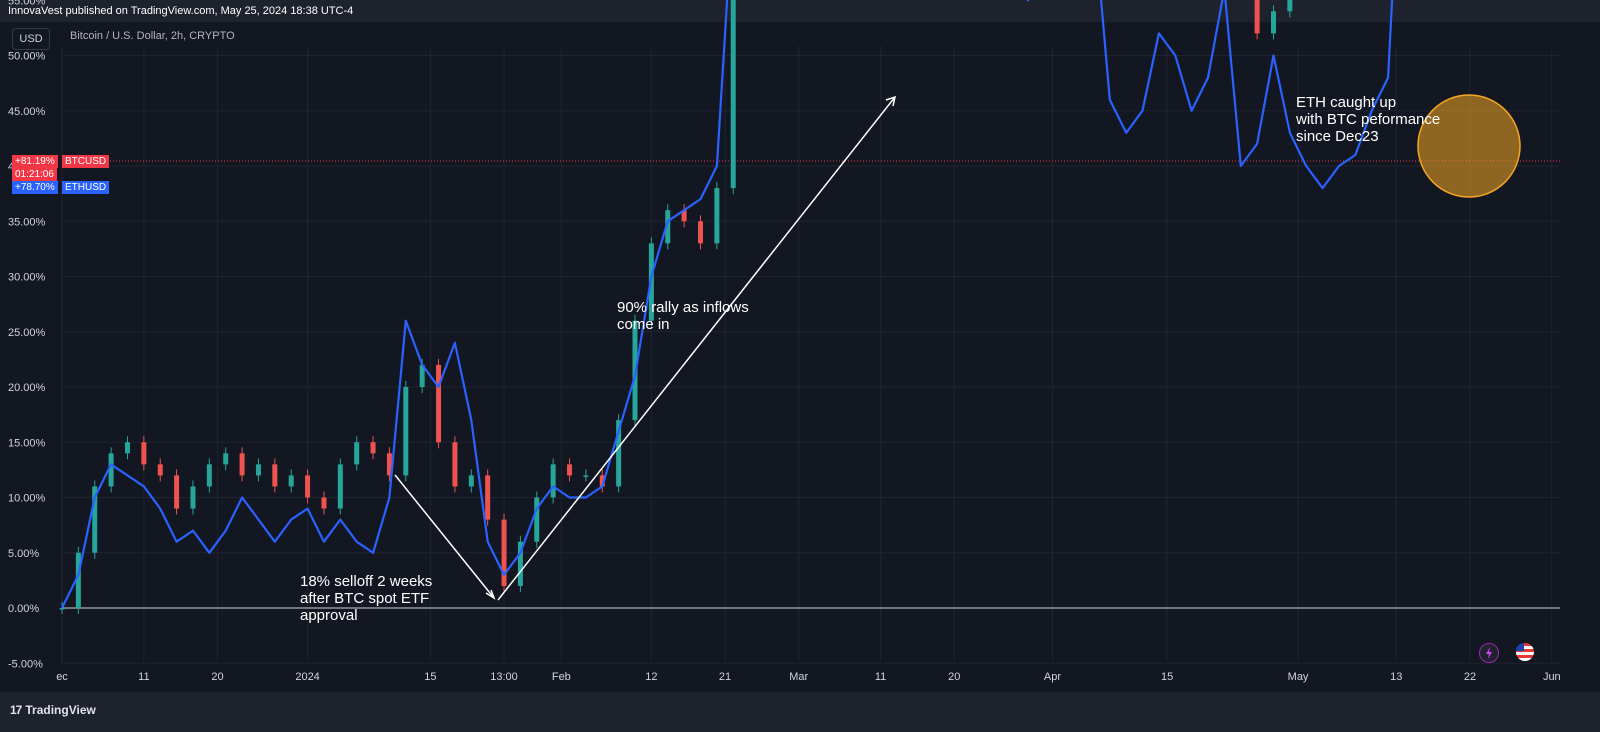  Describe the element at coordinates (23, 609) in the screenshot. I see `y-tick-label: 0.00%` at that location.